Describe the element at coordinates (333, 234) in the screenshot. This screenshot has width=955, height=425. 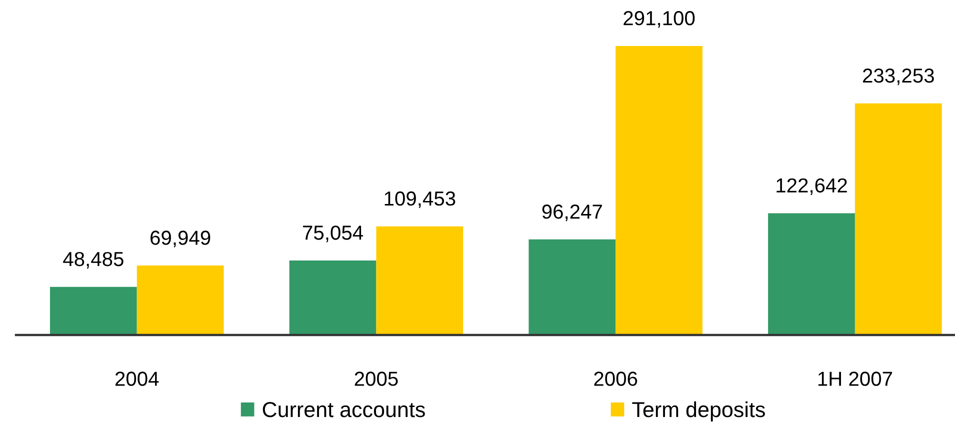
I see `data-label: 75,054` at that location.